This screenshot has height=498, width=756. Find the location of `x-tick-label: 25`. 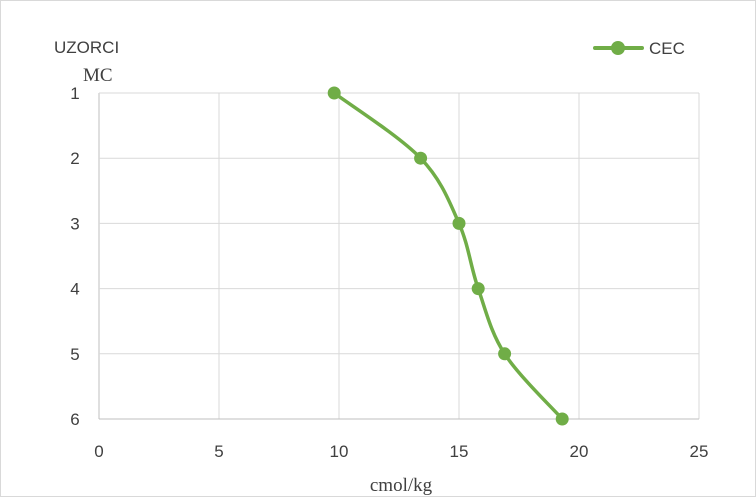

x-tick-label: 25 is located at coordinates (699, 451).